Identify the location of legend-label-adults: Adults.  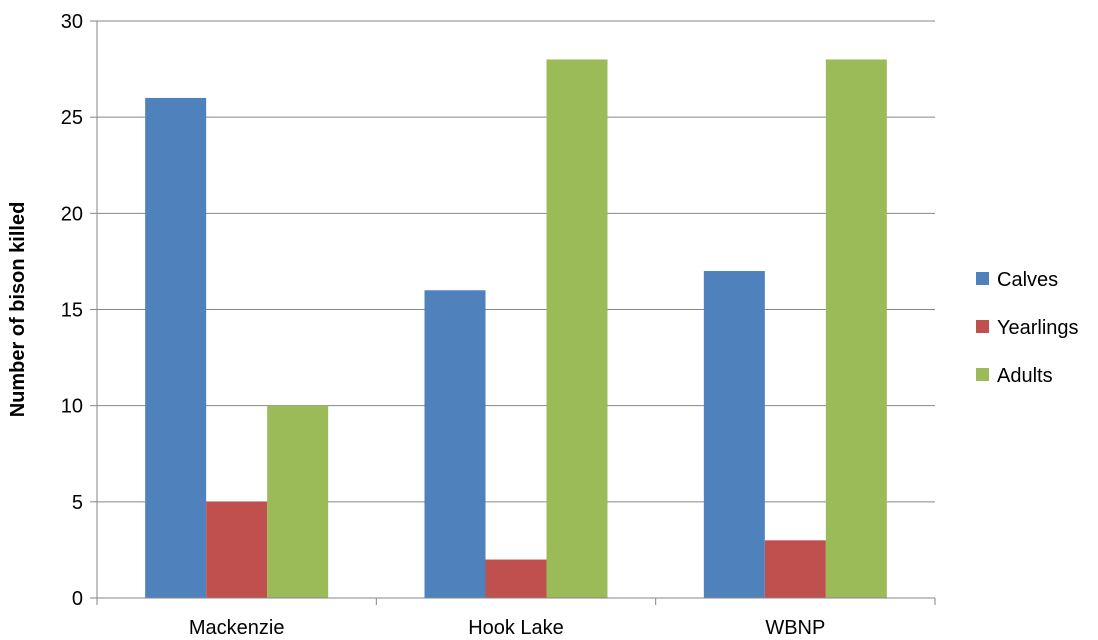
(1025, 376).